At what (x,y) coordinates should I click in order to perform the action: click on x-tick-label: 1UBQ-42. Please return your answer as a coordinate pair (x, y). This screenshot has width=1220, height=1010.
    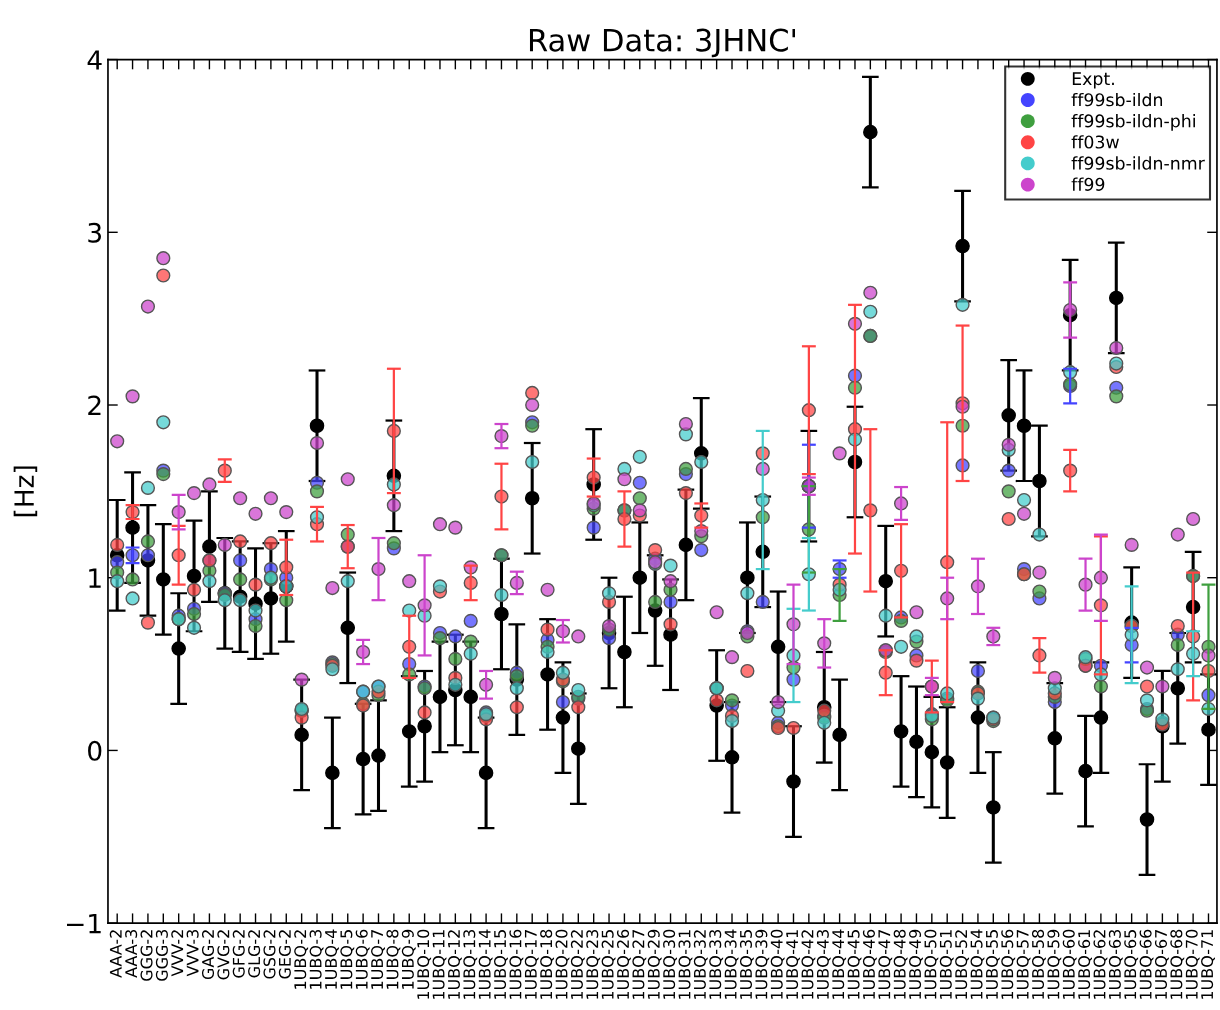
    Looking at the image, I should click on (808, 964).